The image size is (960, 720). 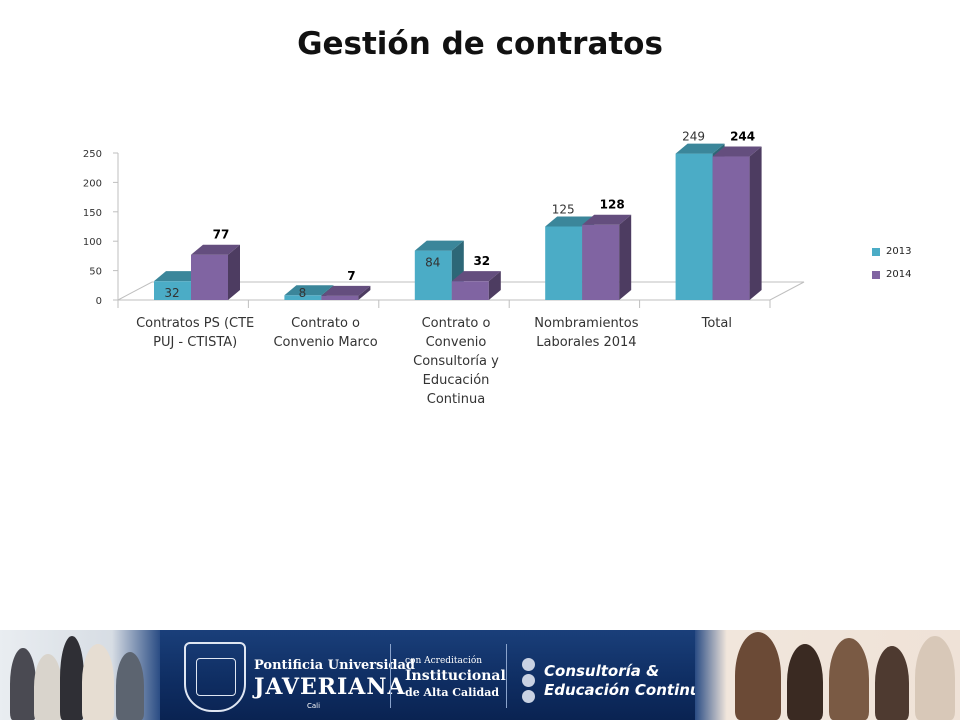 What do you see at coordinates (827, 675) in the screenshot?
I see `people-photo-right` at bounding box center [827, 675].